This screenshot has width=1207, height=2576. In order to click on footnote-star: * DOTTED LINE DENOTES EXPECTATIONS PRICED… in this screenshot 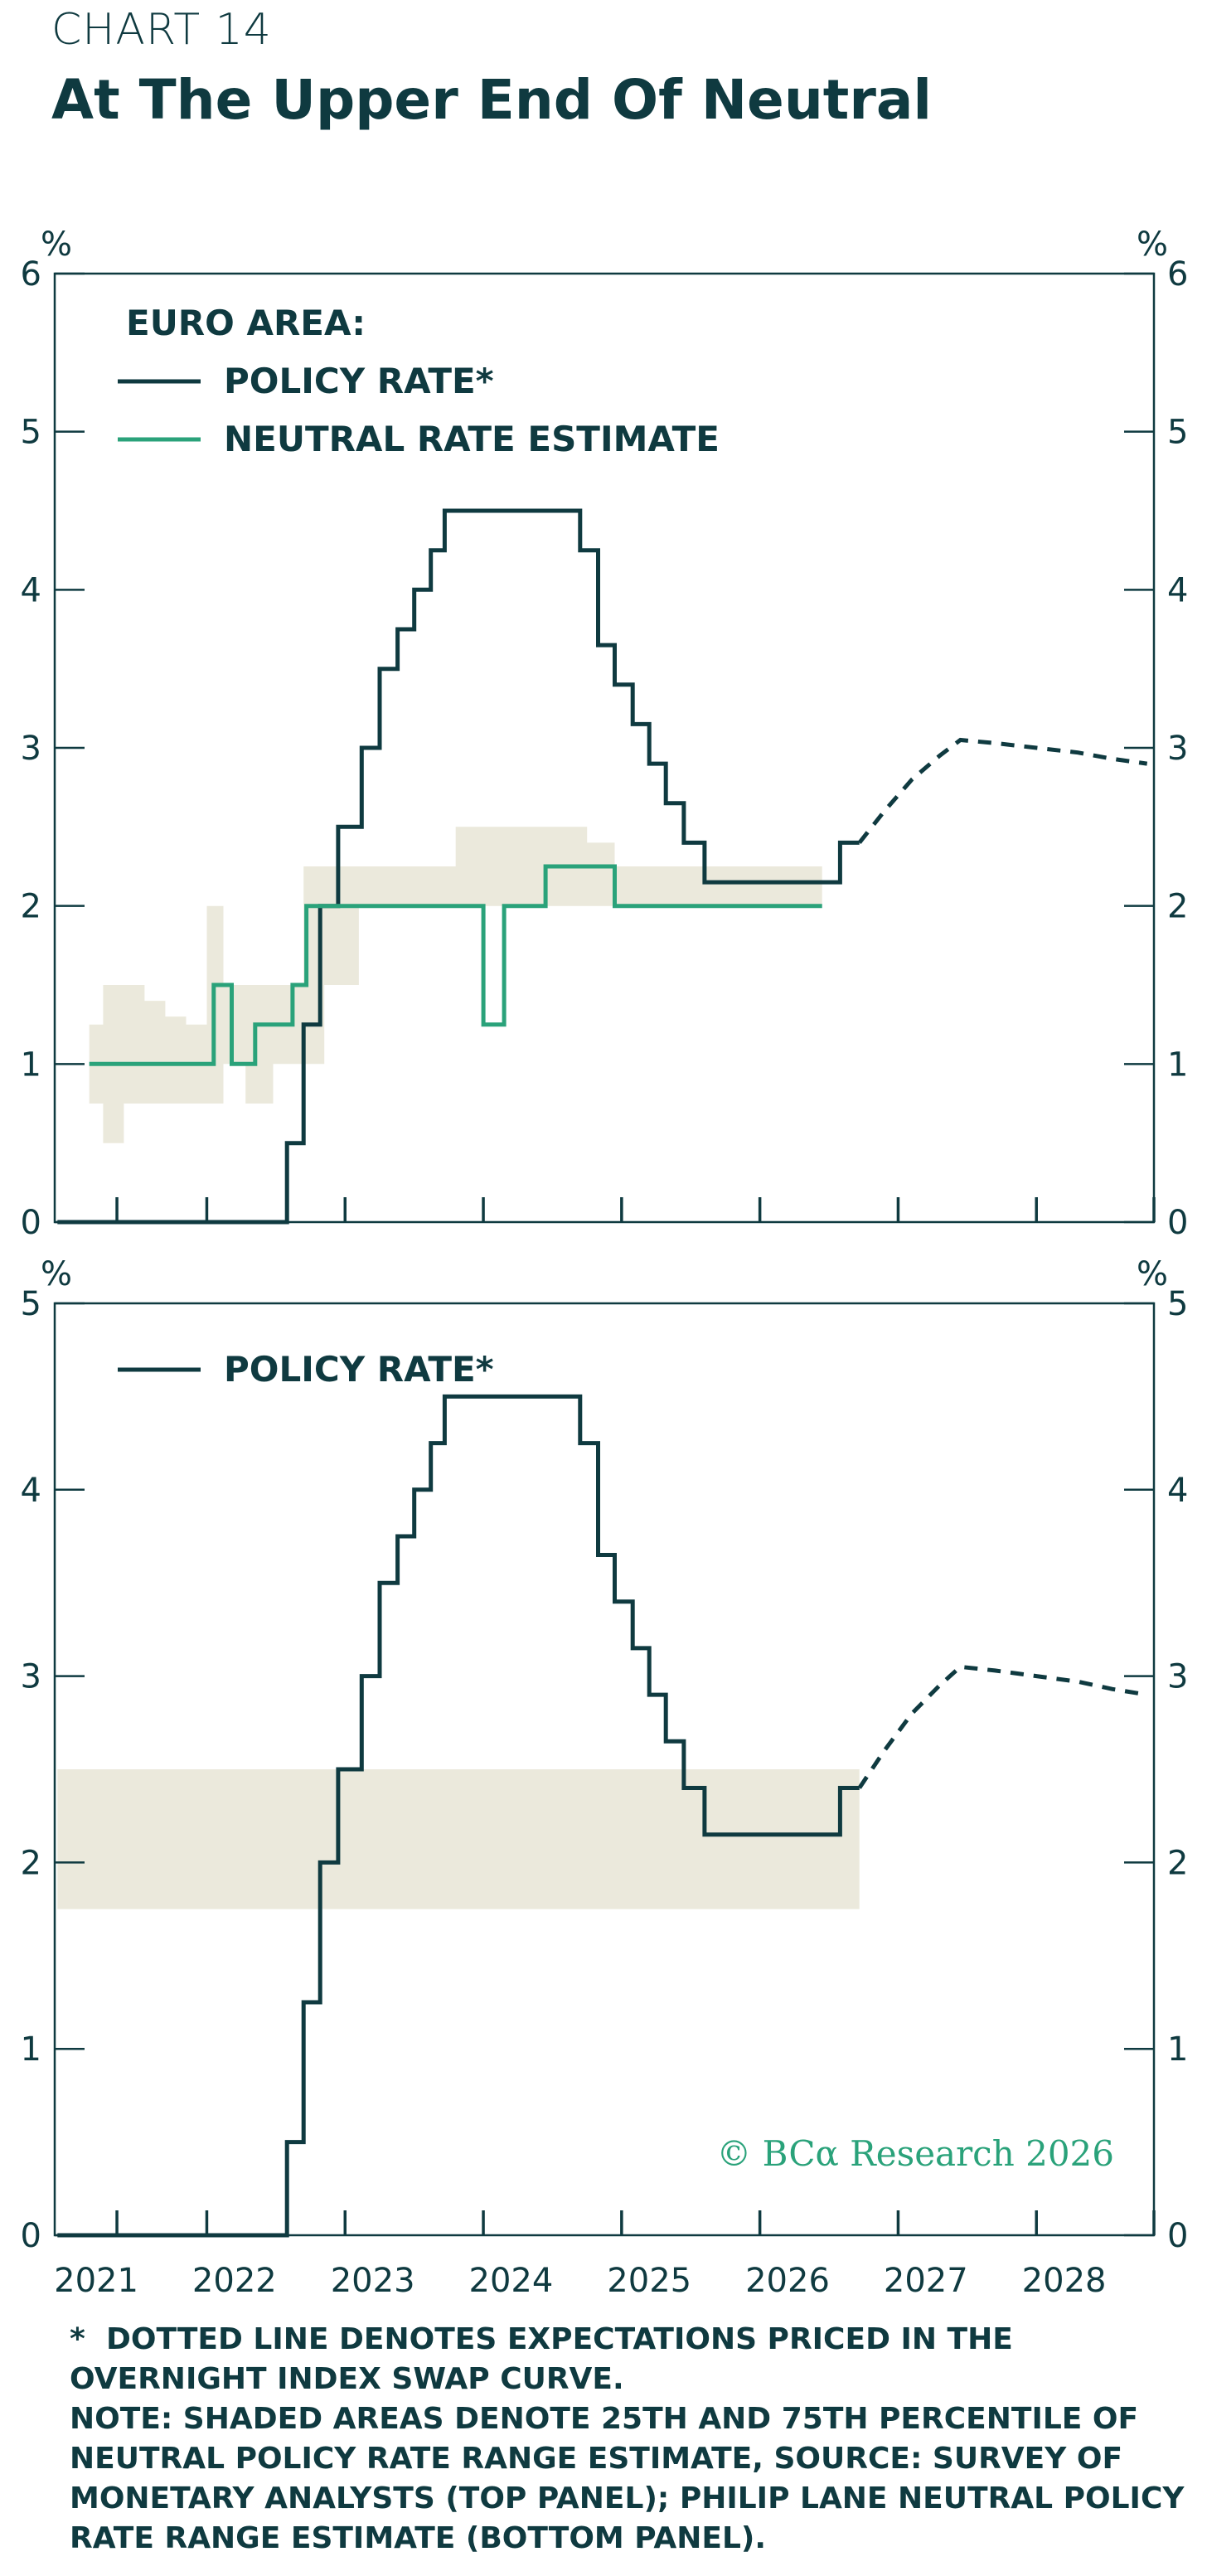, I will do `click(634, 2359)`.